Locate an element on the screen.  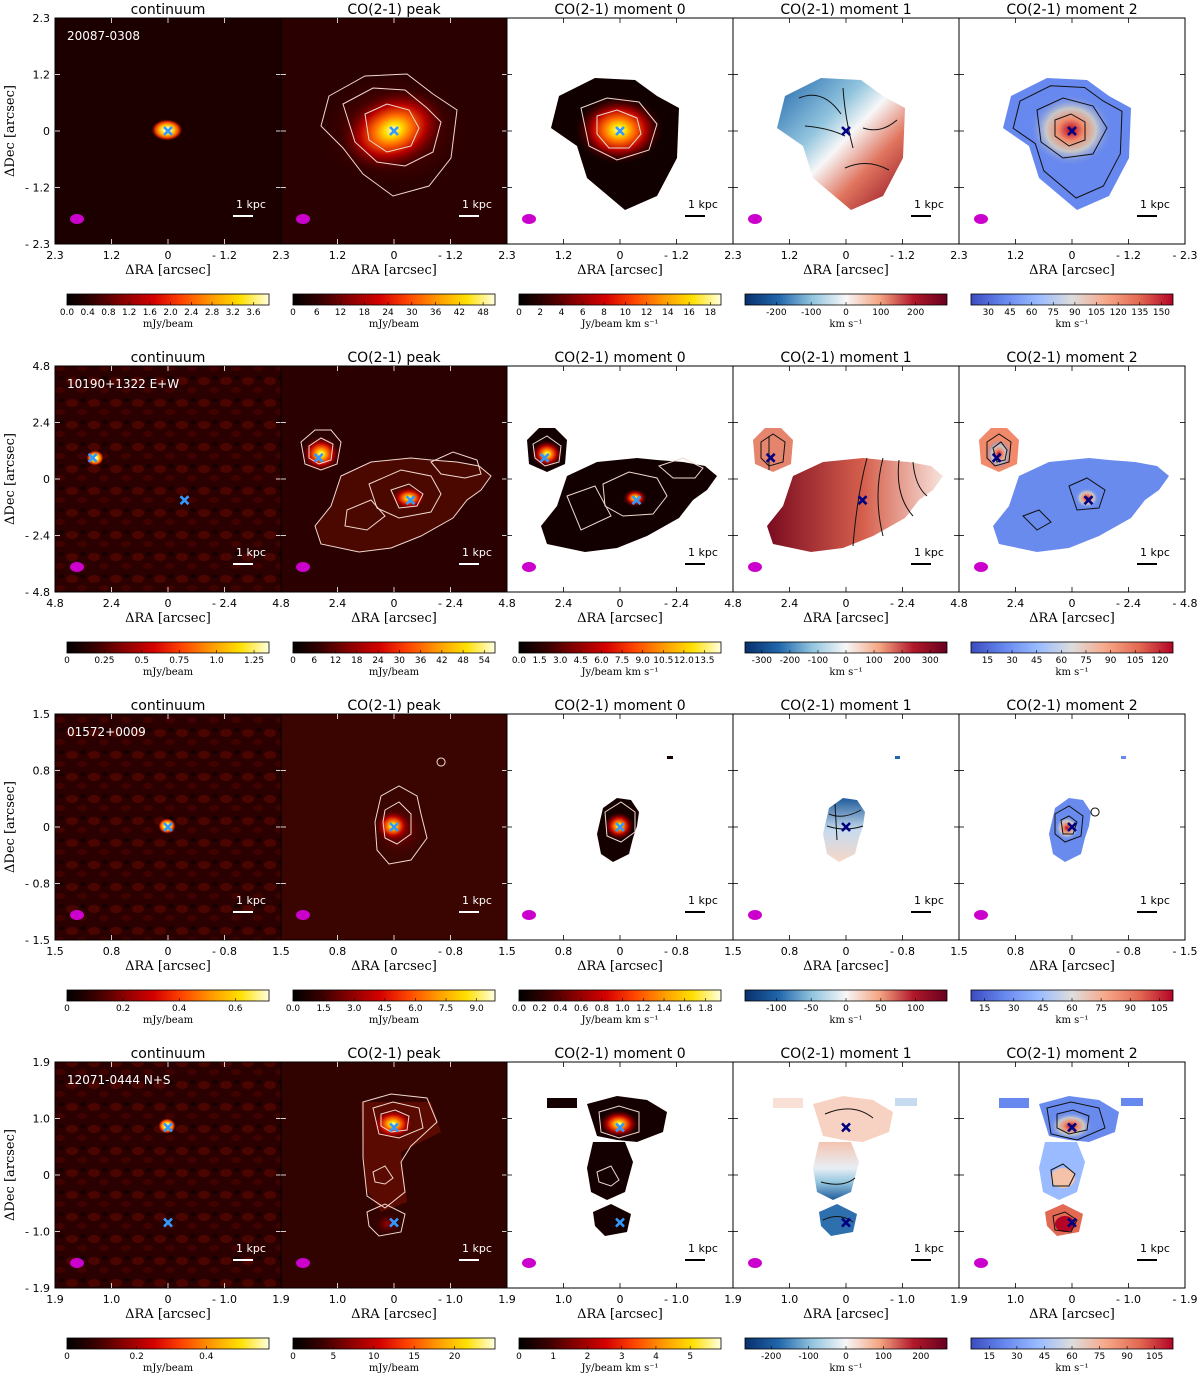
x-tick-label: 1.0 is located at coordinates (564, 1299).